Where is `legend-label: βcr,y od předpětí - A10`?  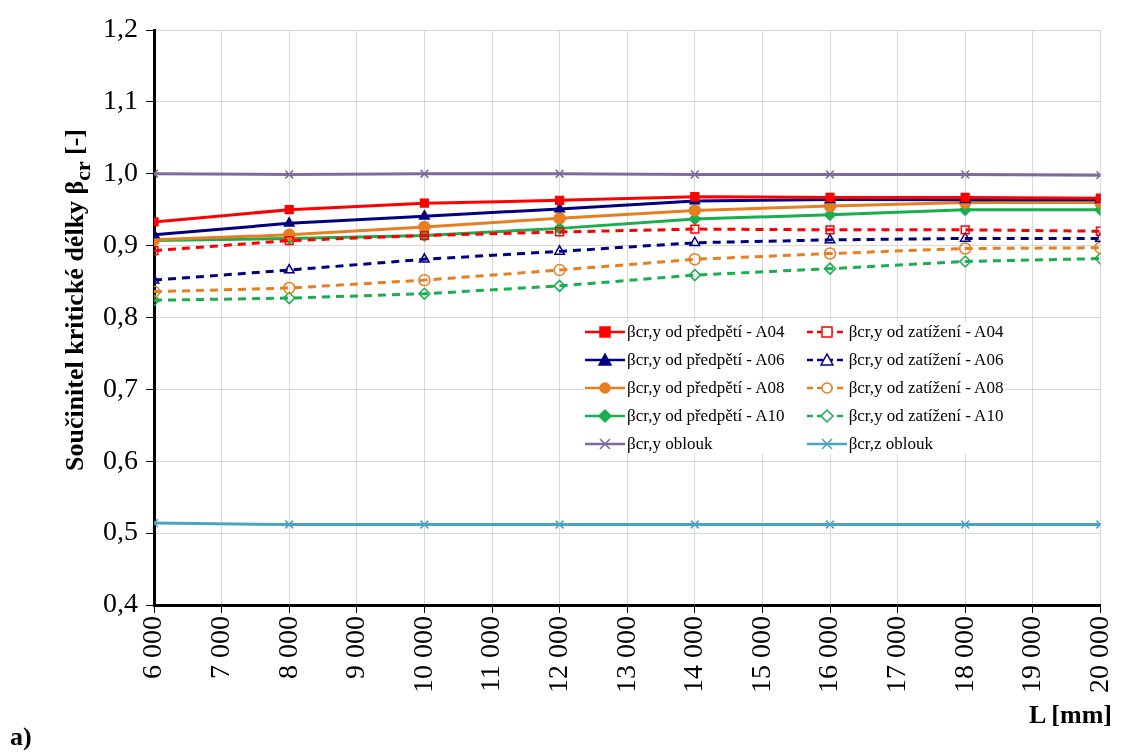
legend-label: βcr,y od předpětí - A10 is located at coordinates (706, 416).